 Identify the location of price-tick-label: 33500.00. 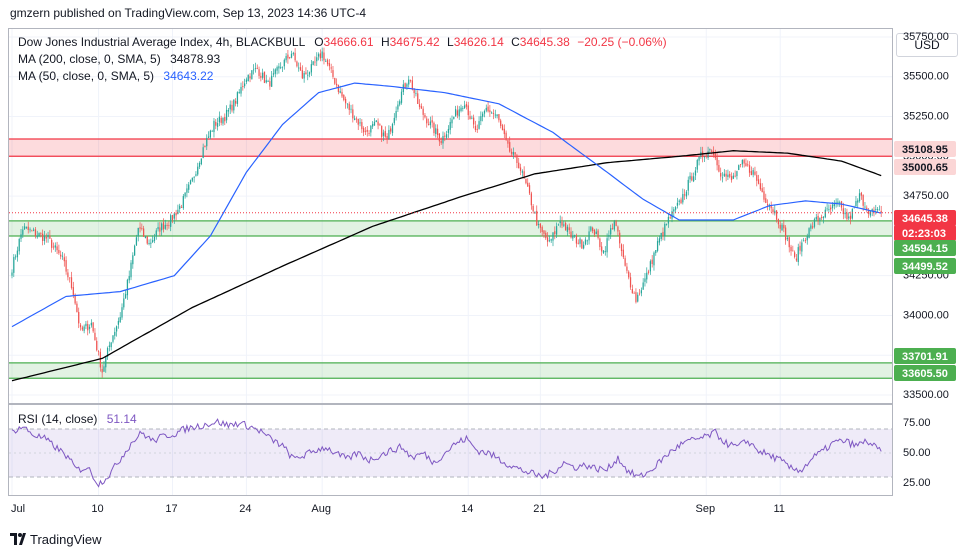
(926, 395).